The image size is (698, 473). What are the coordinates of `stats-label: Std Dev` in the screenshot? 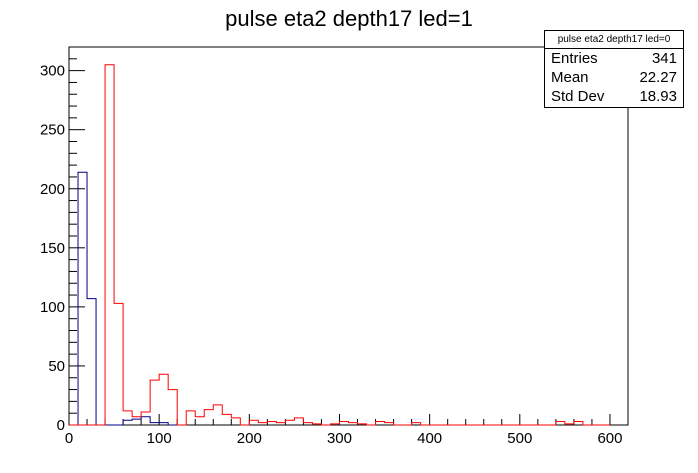 It's located at (578, 96).